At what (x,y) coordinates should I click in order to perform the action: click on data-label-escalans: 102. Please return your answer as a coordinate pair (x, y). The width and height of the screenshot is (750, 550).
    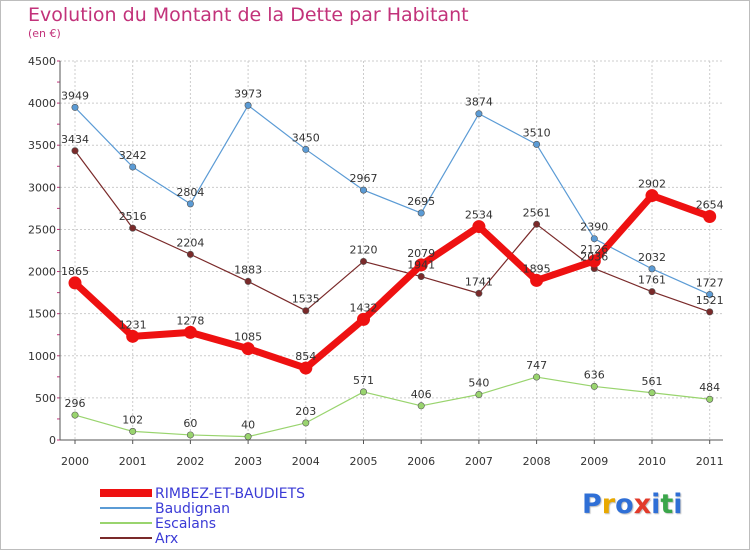
    Looking at the image, I should click on (132, 419).